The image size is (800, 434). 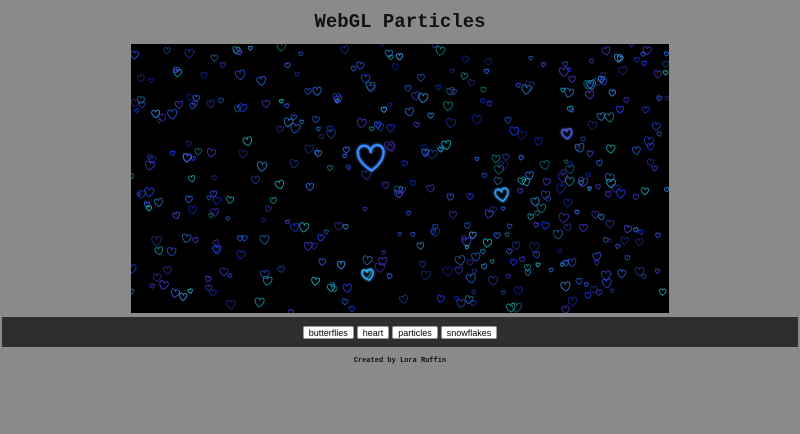 I want to click on snowflakes-button: snowflakes, so click(x=469, y=332).